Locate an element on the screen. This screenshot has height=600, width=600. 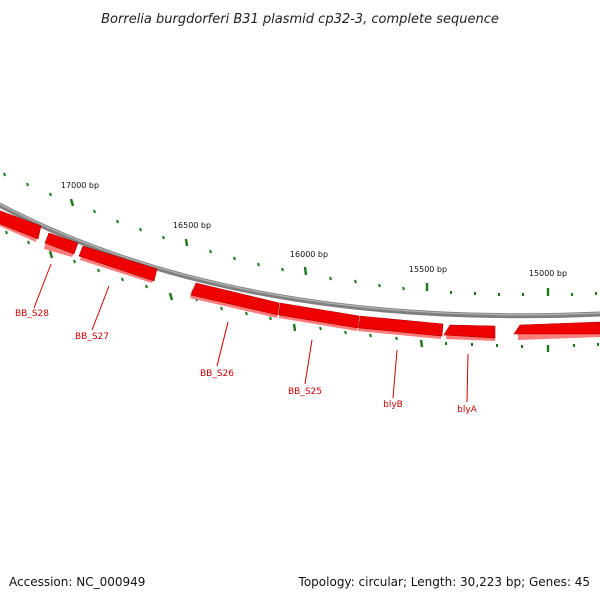
gene-arrow-bb-s28 is located at coordinates (61, 243).